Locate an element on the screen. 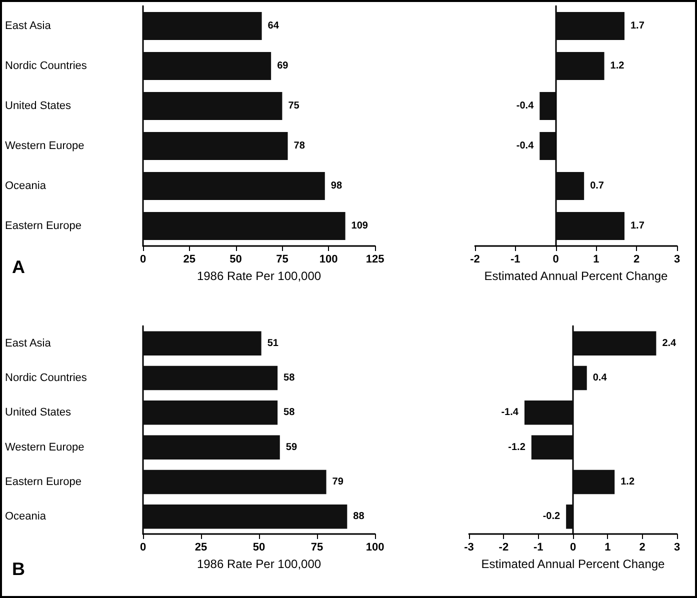 The image size is (697, 598). data-label: 69 is located at coordinates (283, 66).